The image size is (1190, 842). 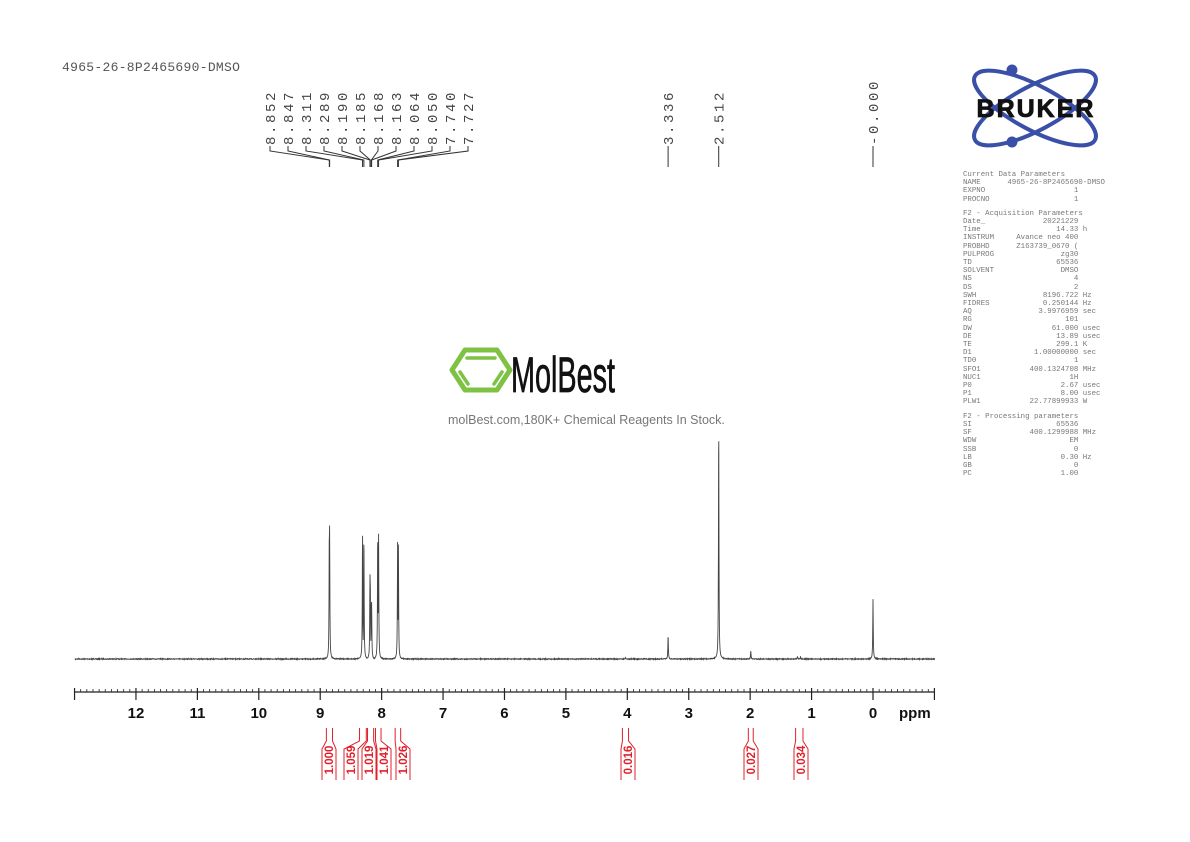 What do you see at coordinates (1034, 183) in the screenshot?
I see `parameter-row: NAME 4965-26-8P2465690-DMSO` at bounding box center [1034, 183].